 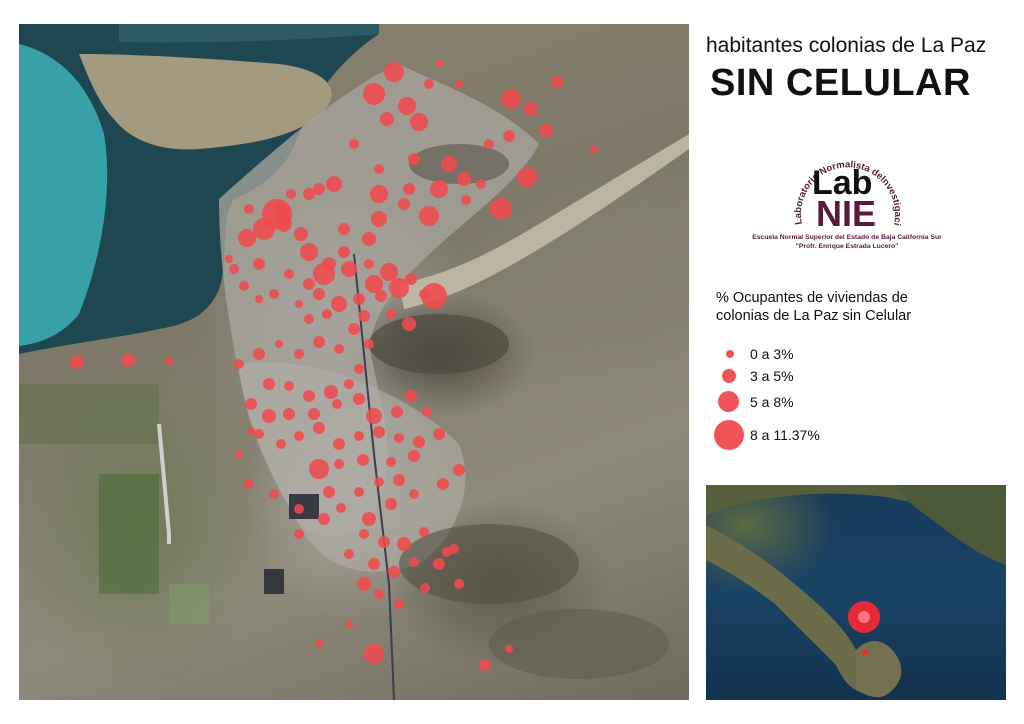 I want to click on inset-locator-map, so click(x=856, y=592).